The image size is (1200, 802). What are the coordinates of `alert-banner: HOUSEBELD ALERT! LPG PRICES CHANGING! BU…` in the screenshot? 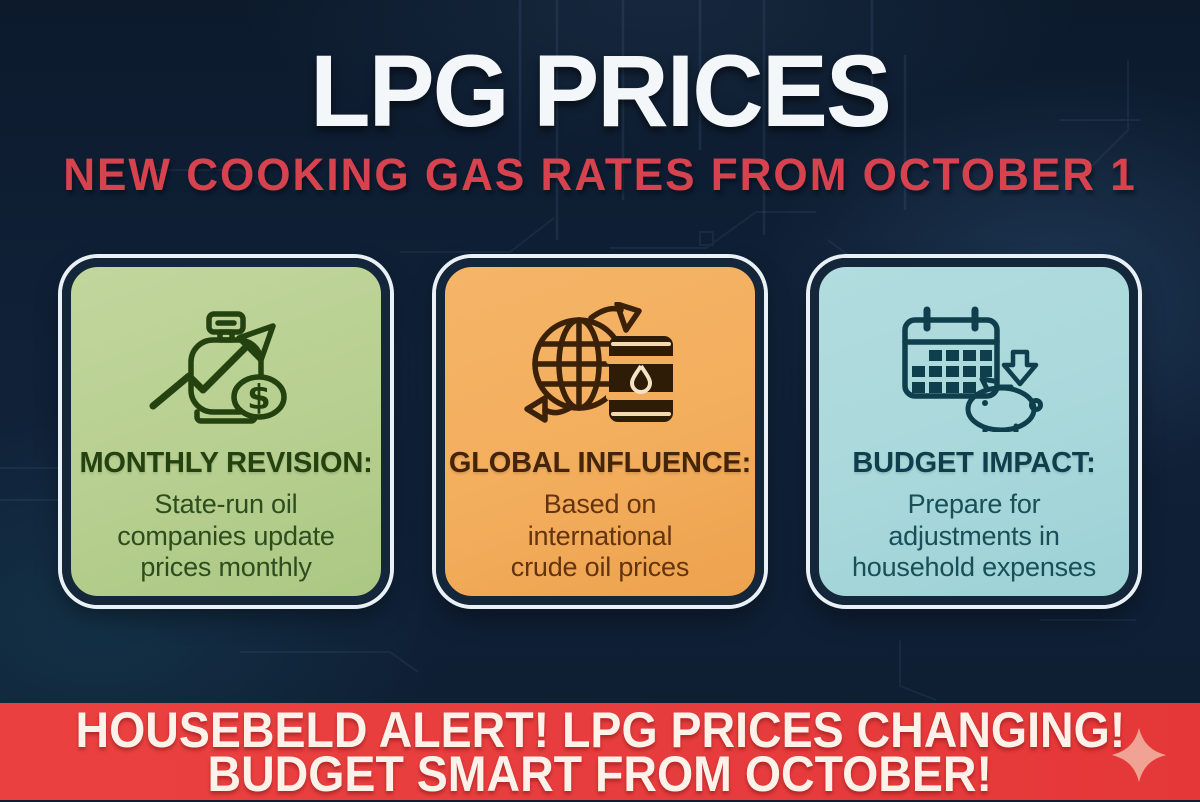 It's located at (600, 751).